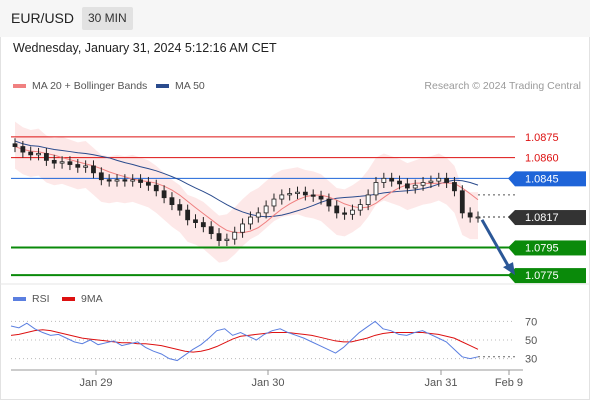 The image size is (590, 400). Describe the element at coordinates (542, 248) in the screenshot. I see `level-label-1-0795: 1.0795` at that location.